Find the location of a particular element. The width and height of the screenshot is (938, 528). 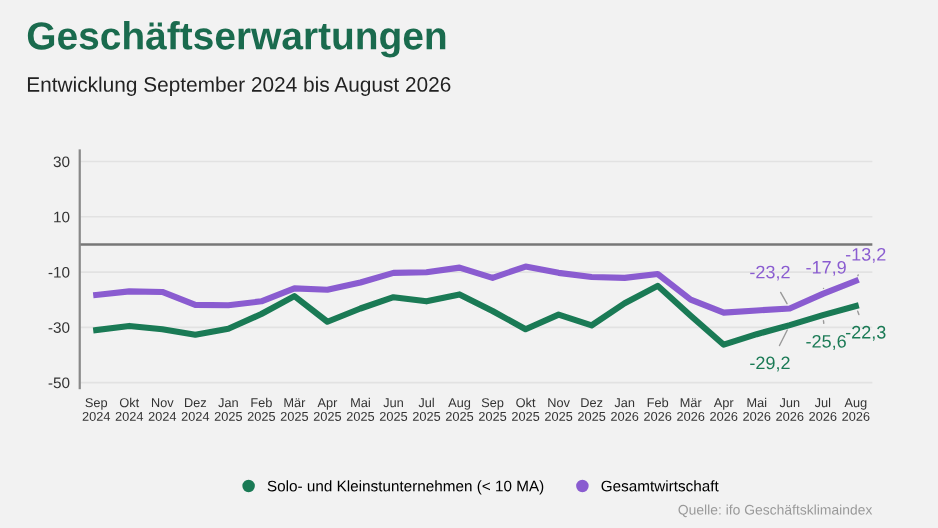

data-label: -13,2 is located at coordinates (865, 255).